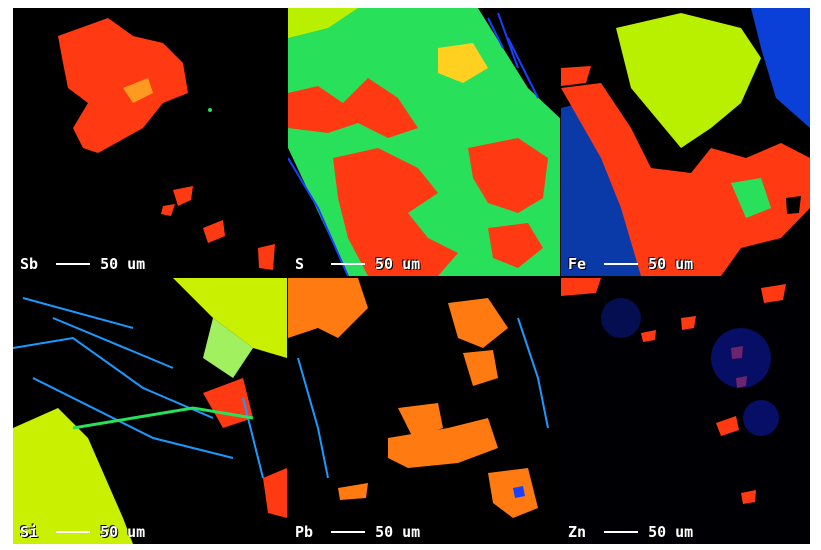 Image resolution: width=821 pixels, height=550 pixels. I want to click on map-panel-fe: Fe 50 um, so click(685, 142).